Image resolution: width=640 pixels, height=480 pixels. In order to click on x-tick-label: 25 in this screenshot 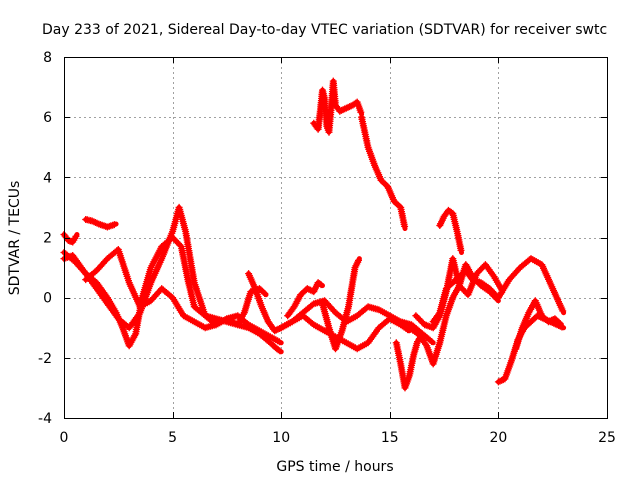, I will do `click(607, 438)`.